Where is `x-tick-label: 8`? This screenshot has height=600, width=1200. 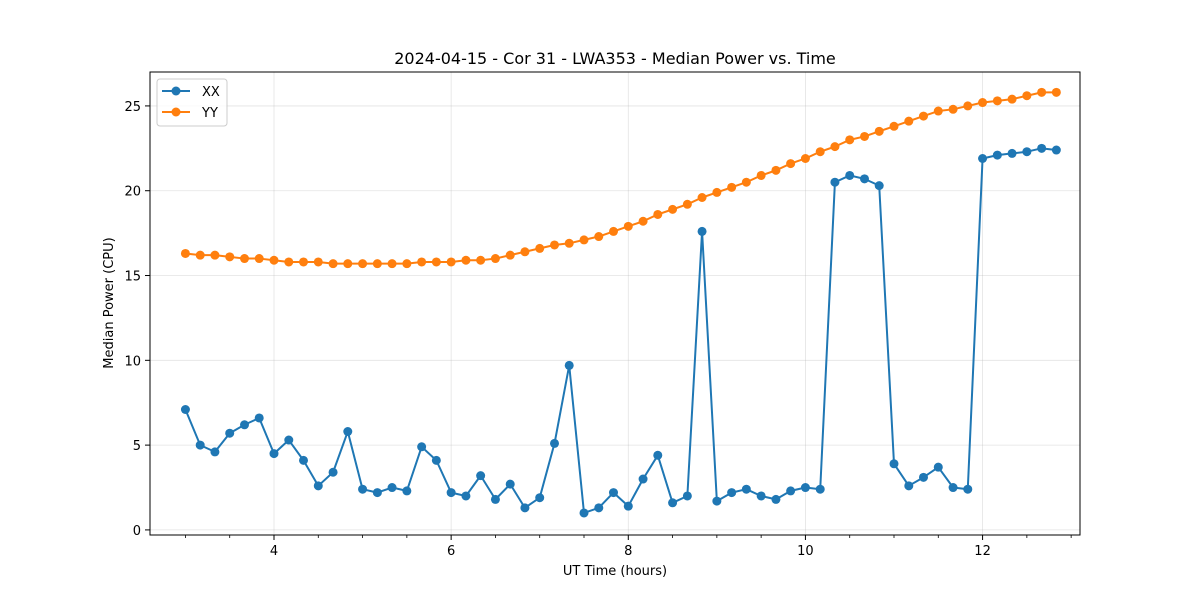 x-tick-label: 8 is located at coordinates (628, 551).